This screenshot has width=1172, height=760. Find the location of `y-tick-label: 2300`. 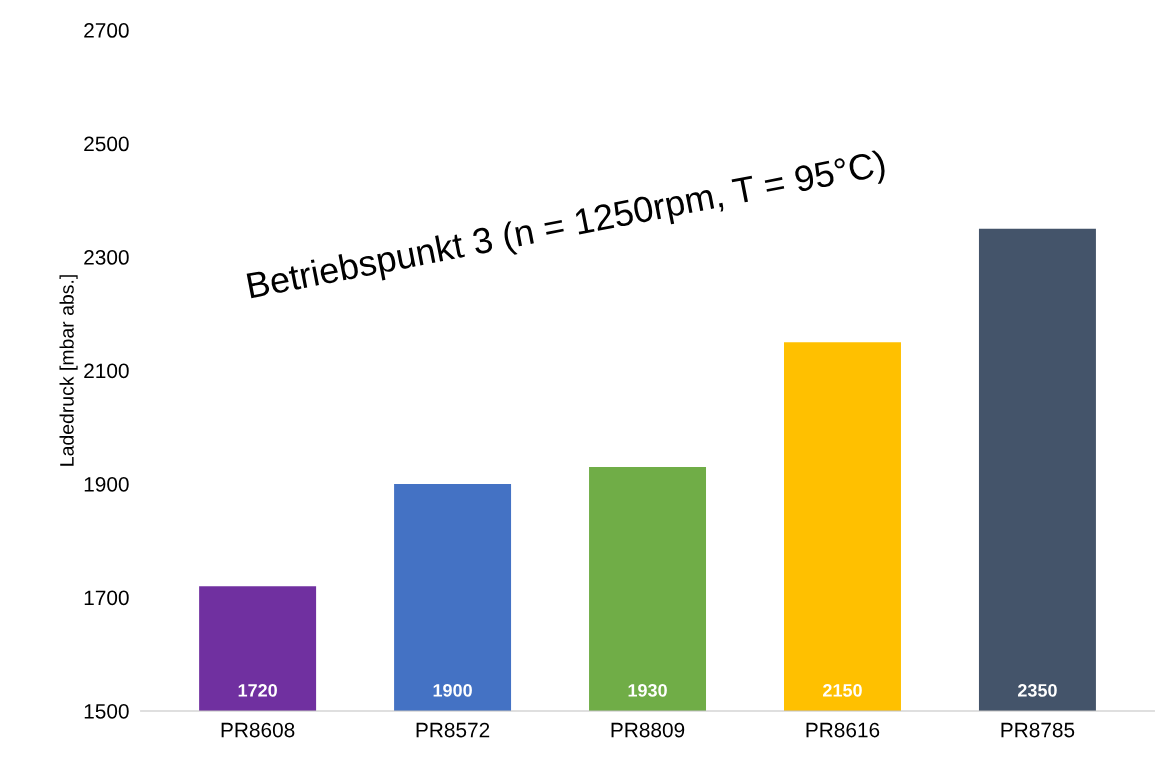

y-tick-label: 2300 is located at coordinates (106, 257).